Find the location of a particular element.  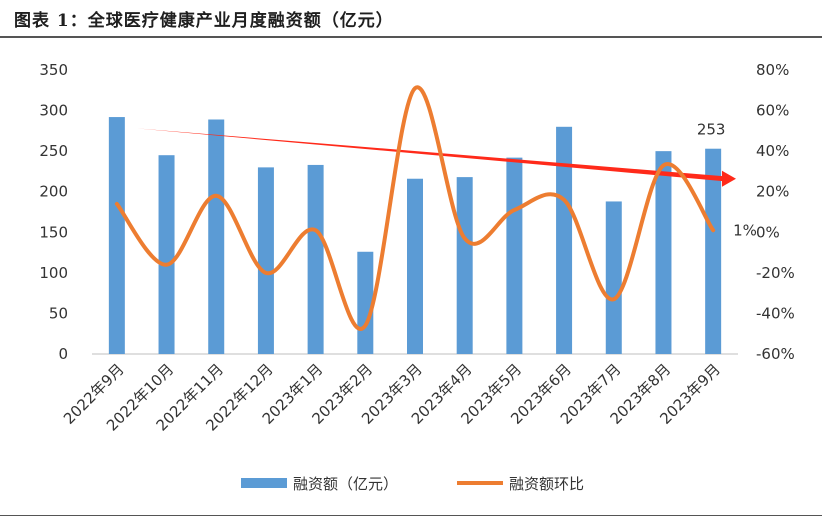

right-axis-tick-label: -40% is located at coordinates (775, 313).